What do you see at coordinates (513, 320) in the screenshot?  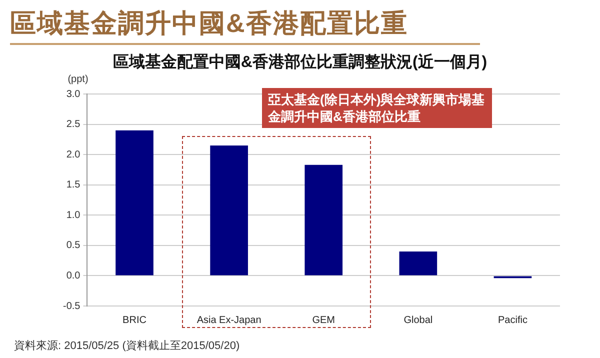 I see `x-tick-label: Pacific` at bounding box center [513, 320].